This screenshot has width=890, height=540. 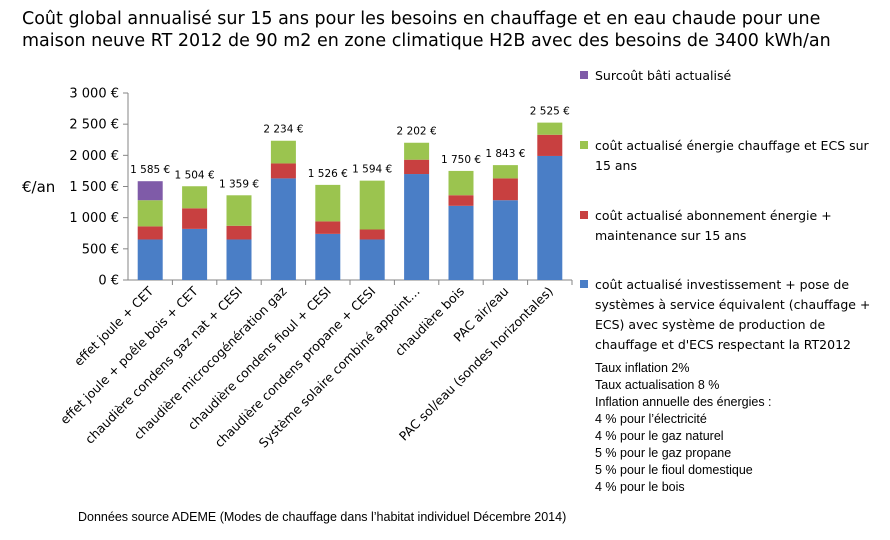 I want to click on note-line: 4 % pour le gaz naturel, so click(x=659, y=436).